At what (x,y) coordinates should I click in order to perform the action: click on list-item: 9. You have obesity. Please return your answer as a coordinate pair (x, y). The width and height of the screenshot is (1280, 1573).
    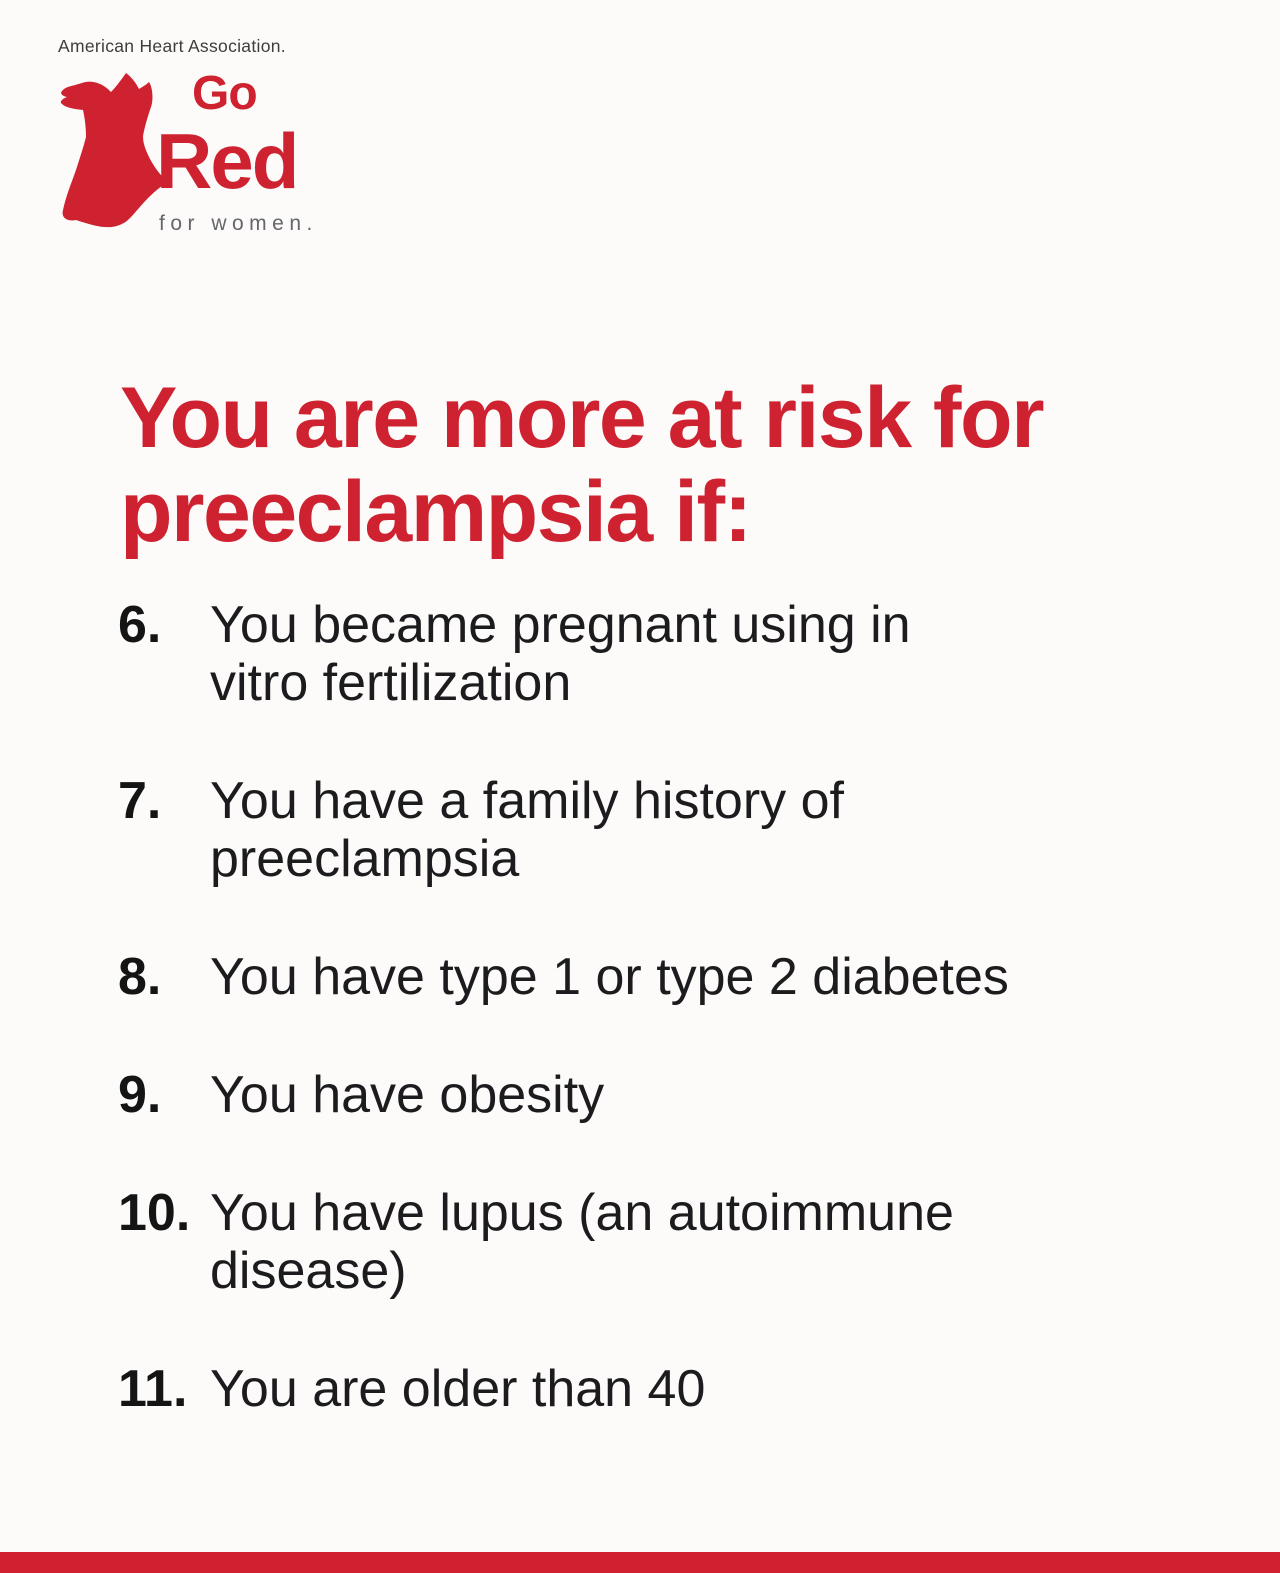
    Looking at the image, I should click on (569, 1095).